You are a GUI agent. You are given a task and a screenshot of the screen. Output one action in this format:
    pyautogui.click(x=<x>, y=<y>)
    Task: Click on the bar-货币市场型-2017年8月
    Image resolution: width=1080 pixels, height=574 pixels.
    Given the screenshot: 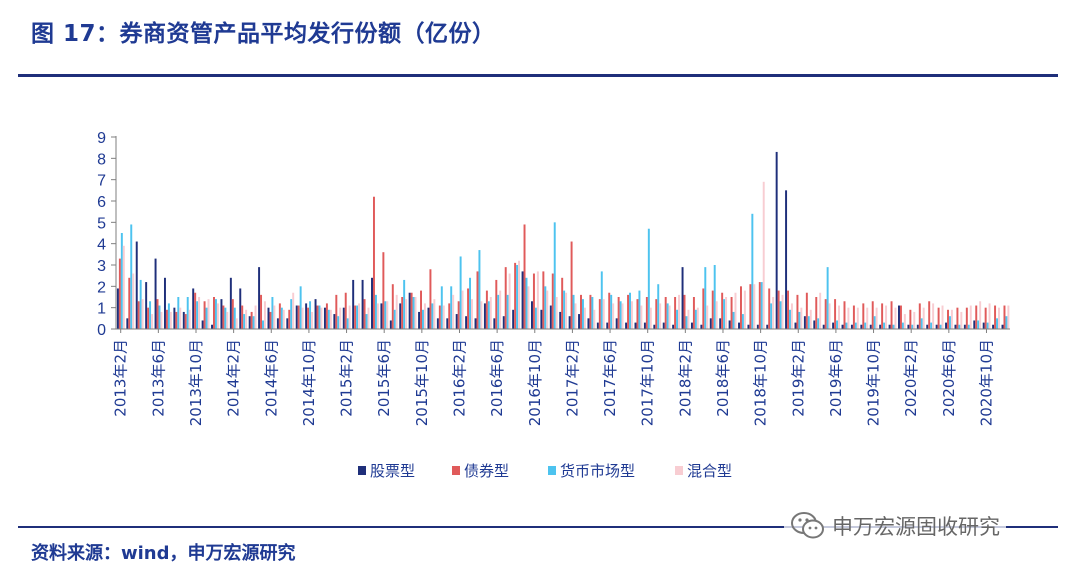 What is the action you would take?
    pyautogui.click(x=630, y=310)
    